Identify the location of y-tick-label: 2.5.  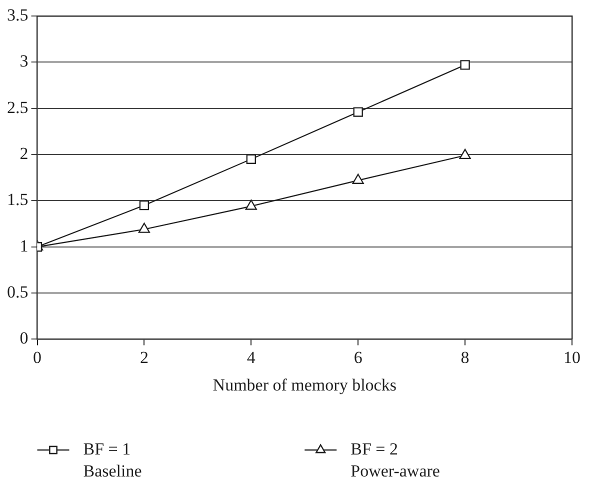
(17, 107).